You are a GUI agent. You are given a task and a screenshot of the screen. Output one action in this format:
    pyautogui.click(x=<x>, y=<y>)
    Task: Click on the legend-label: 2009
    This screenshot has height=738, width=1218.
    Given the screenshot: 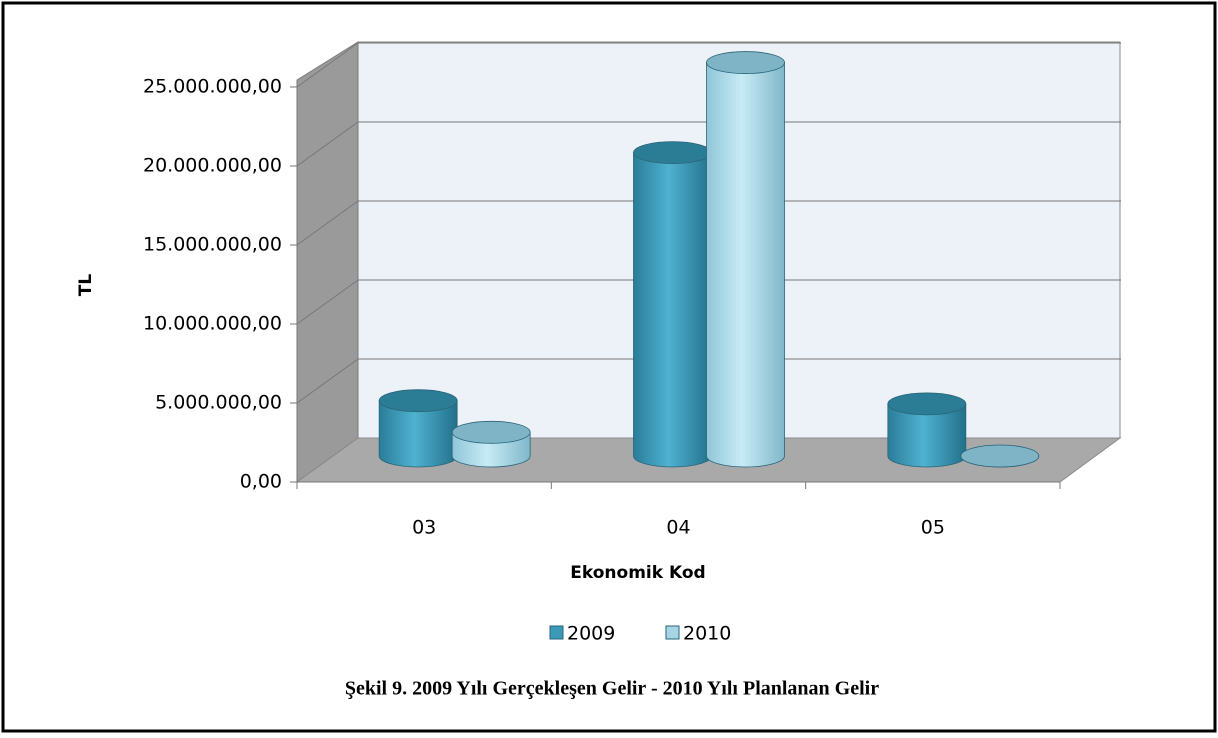 What is the action you would take?
    pyautogui.click(x=591, y=634)
    